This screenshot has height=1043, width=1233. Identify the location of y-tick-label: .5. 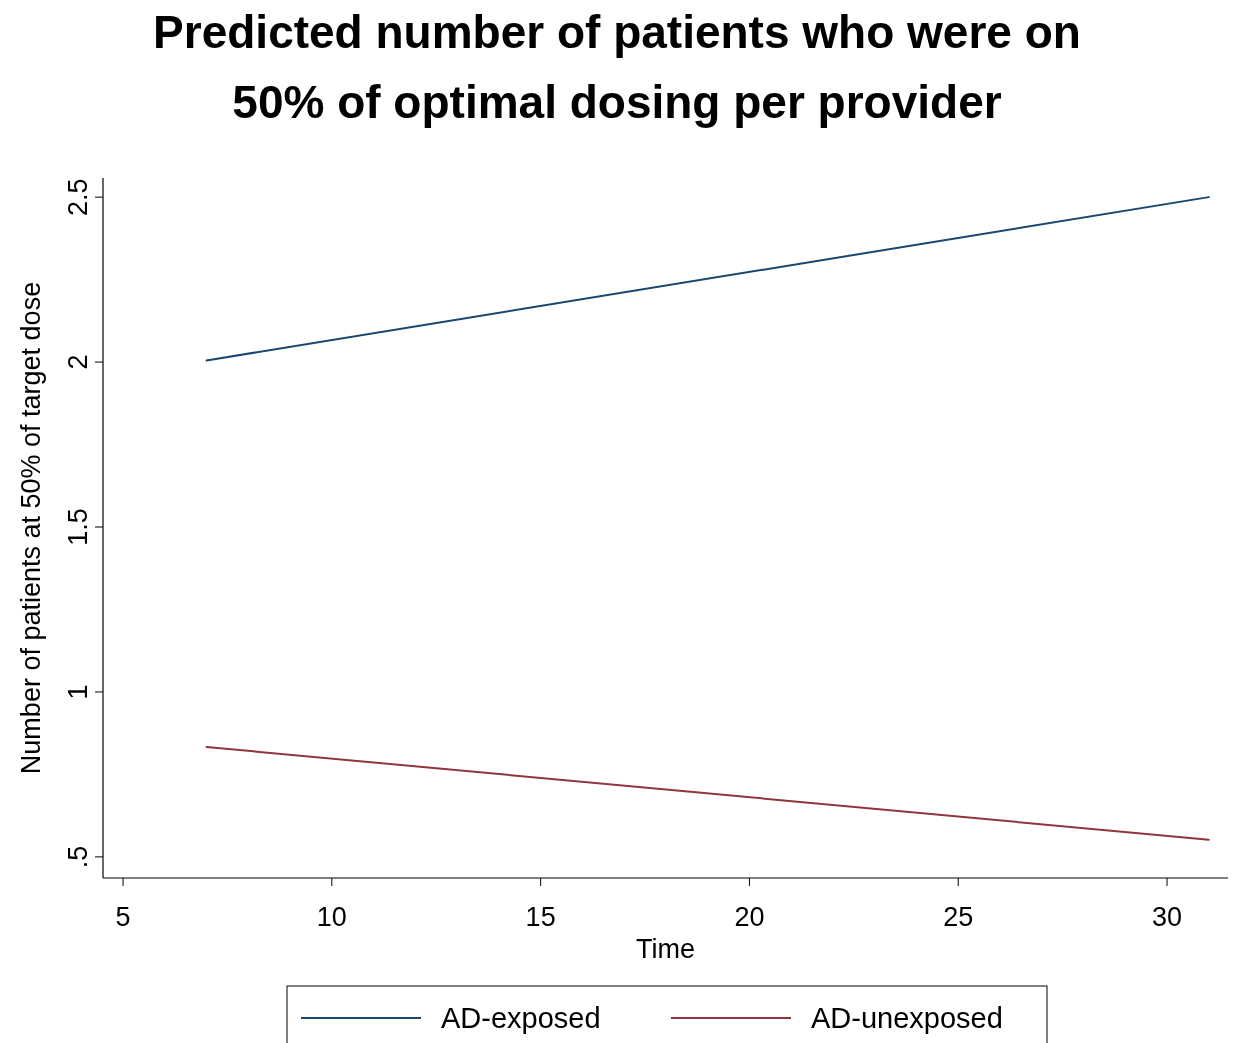
(78, 857).